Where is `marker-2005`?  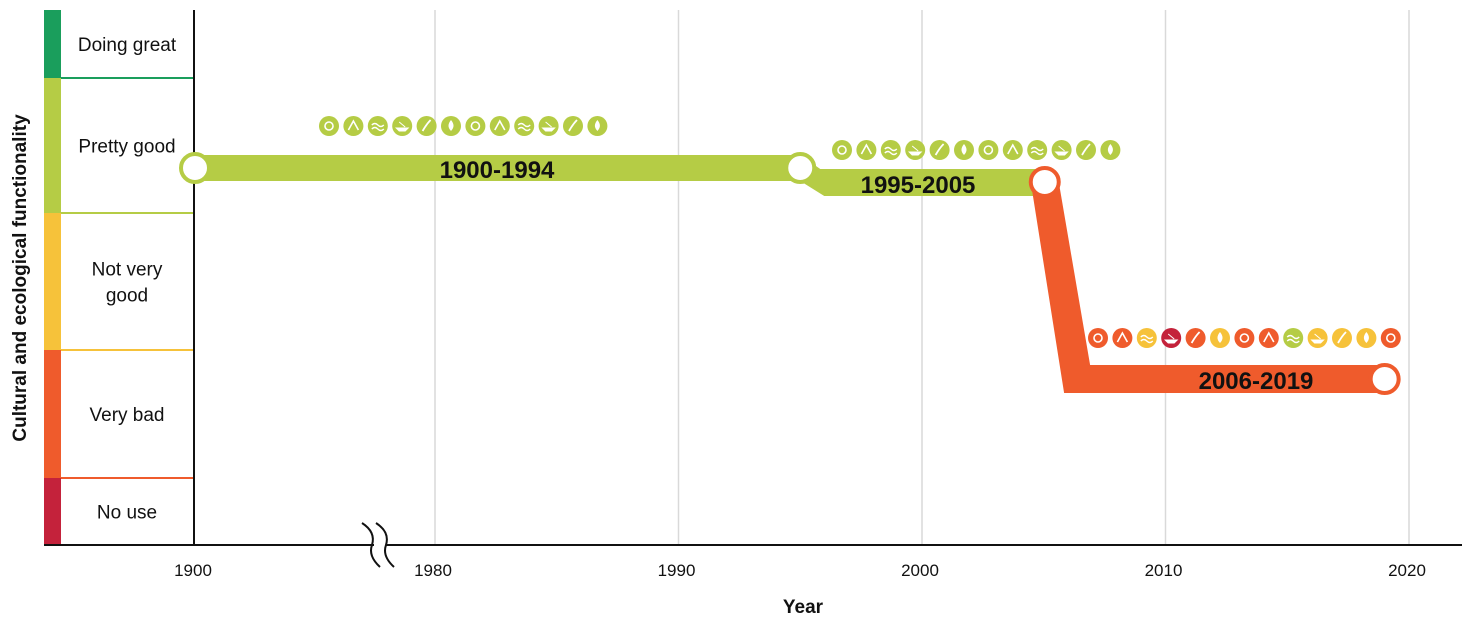 marker-2005 is located at coordinates (1044, 182).